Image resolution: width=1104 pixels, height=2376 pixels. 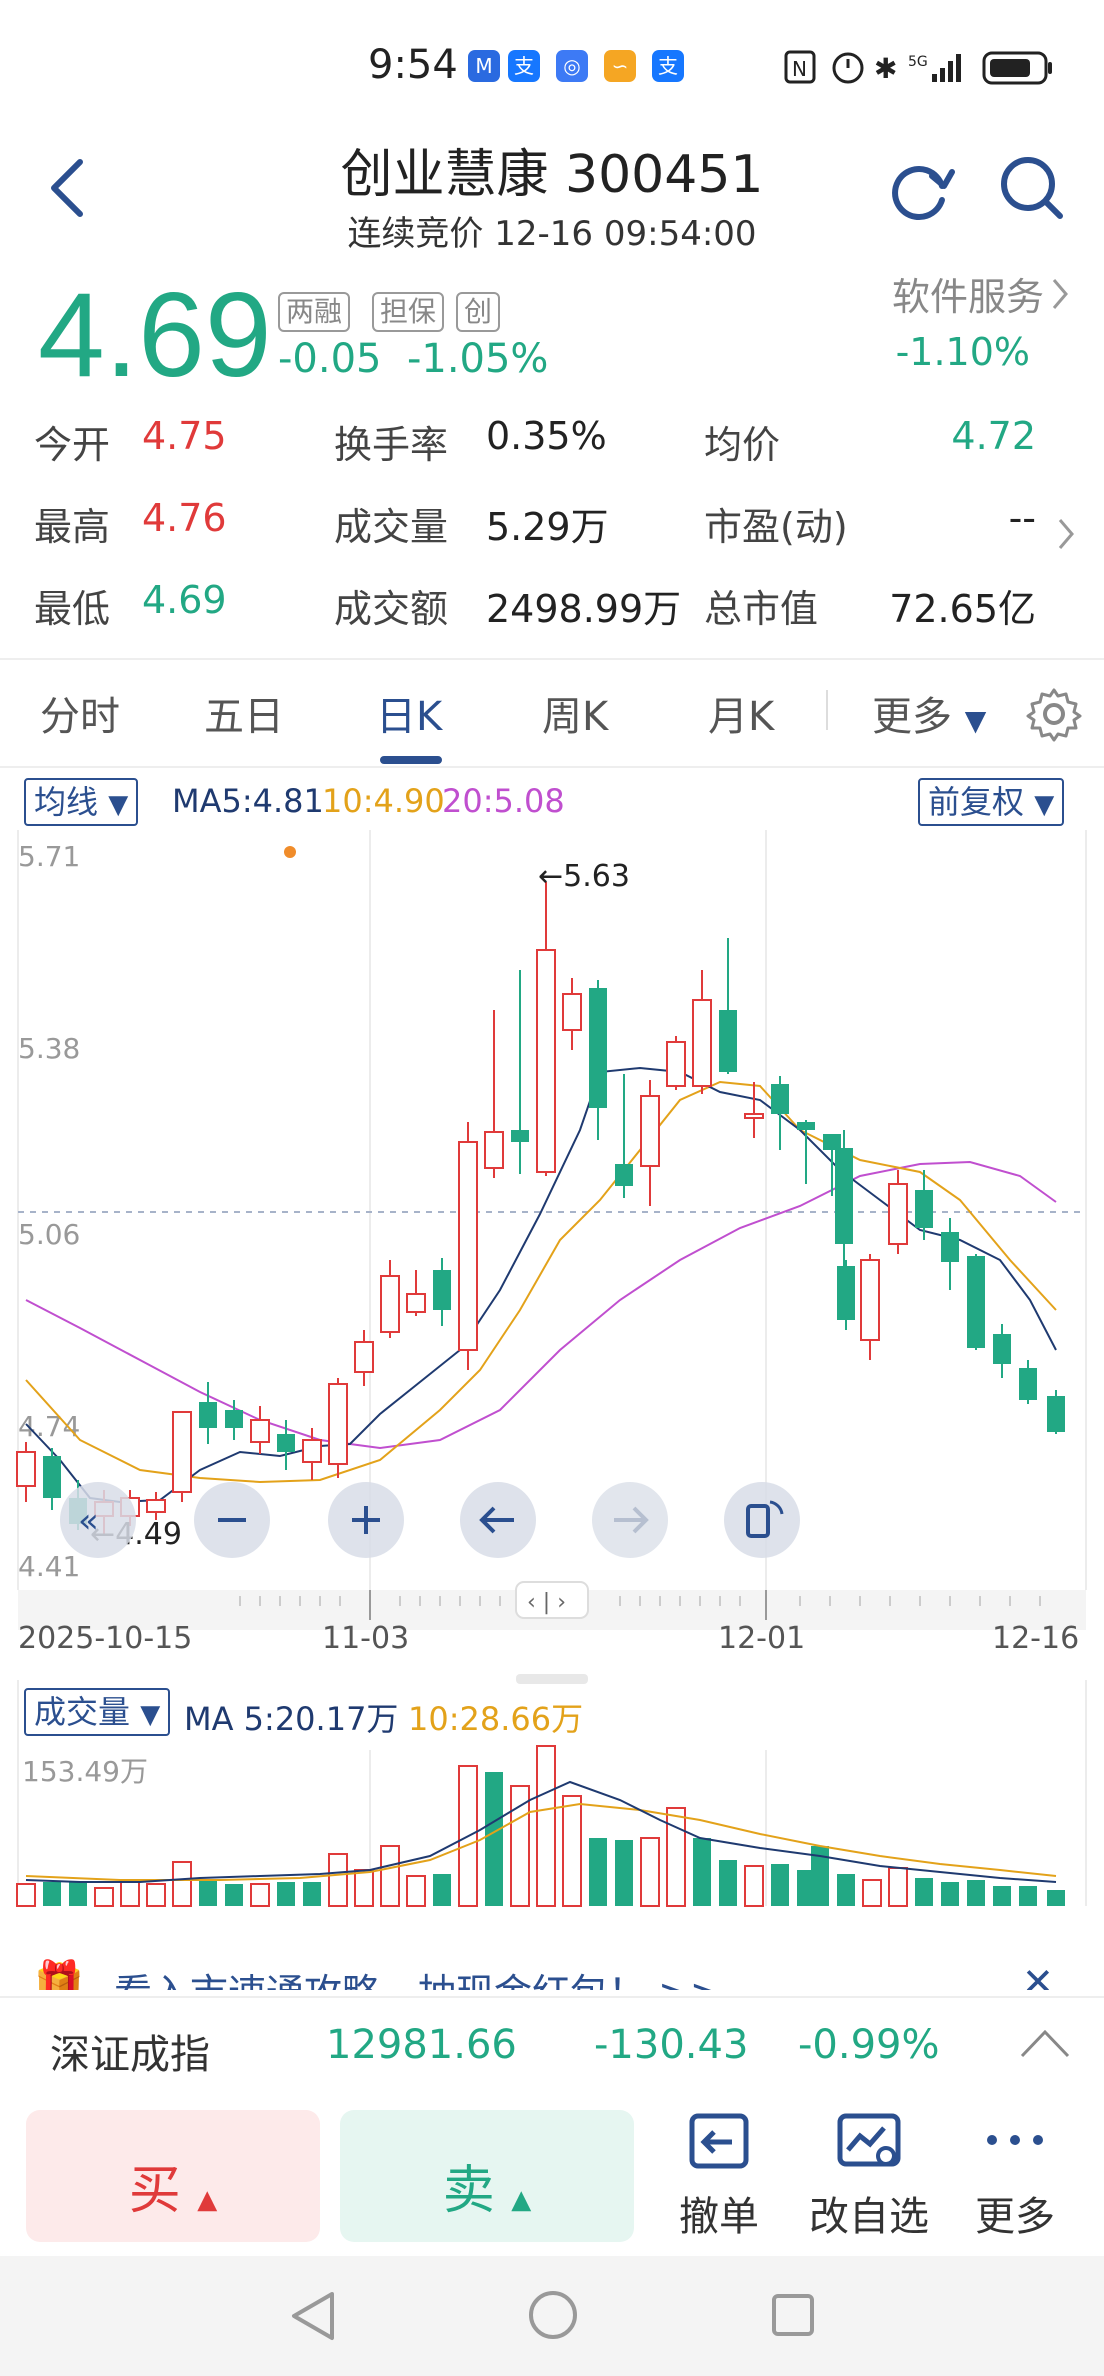 I want to click on adjust-selector: 前复权 ▼, so click(x=991, y=802).